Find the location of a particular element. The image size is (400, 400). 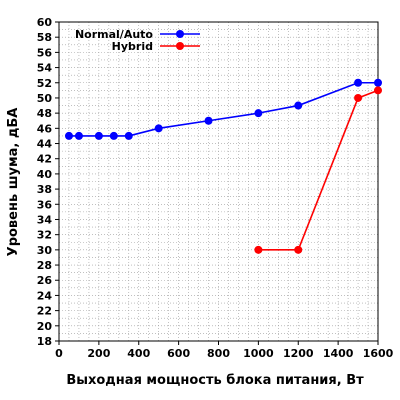

y-tick-label: 34 is located at coordinates (45, 219).